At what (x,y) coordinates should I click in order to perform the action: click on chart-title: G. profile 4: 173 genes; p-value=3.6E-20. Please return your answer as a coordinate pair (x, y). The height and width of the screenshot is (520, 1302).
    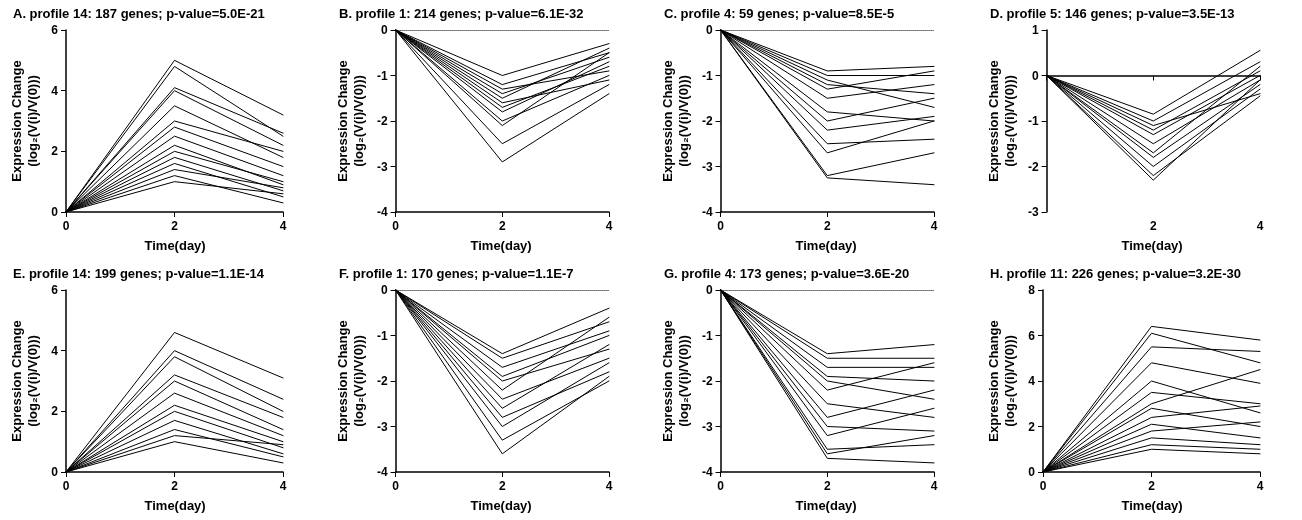
    Looking at the image, I should click on (787, 273).